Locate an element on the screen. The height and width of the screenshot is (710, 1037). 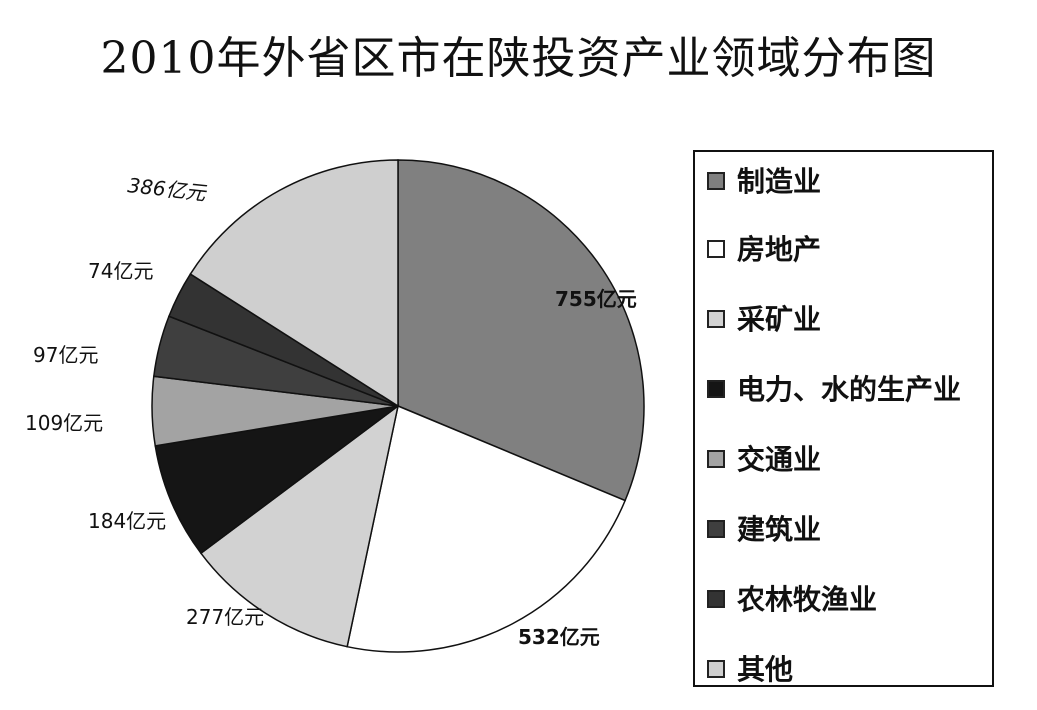
legend-label: 农林牧渔业 is located at coordinates (807, 599).